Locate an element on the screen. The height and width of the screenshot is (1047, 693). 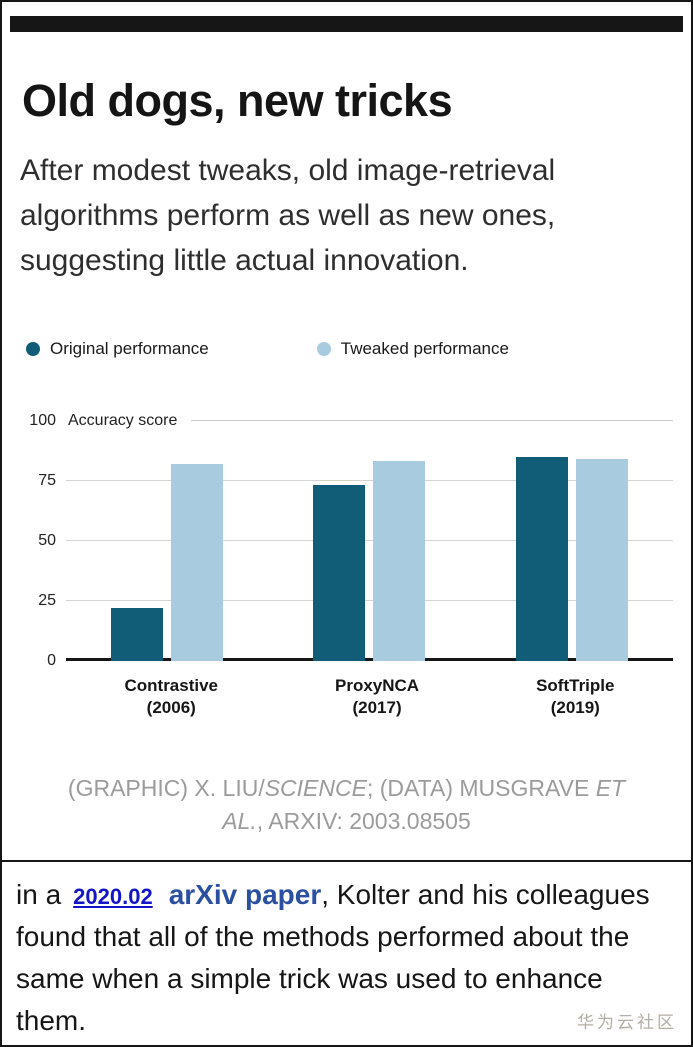
legend-label-tweaked: Tweaked performance is located at coordinates (424, 348).